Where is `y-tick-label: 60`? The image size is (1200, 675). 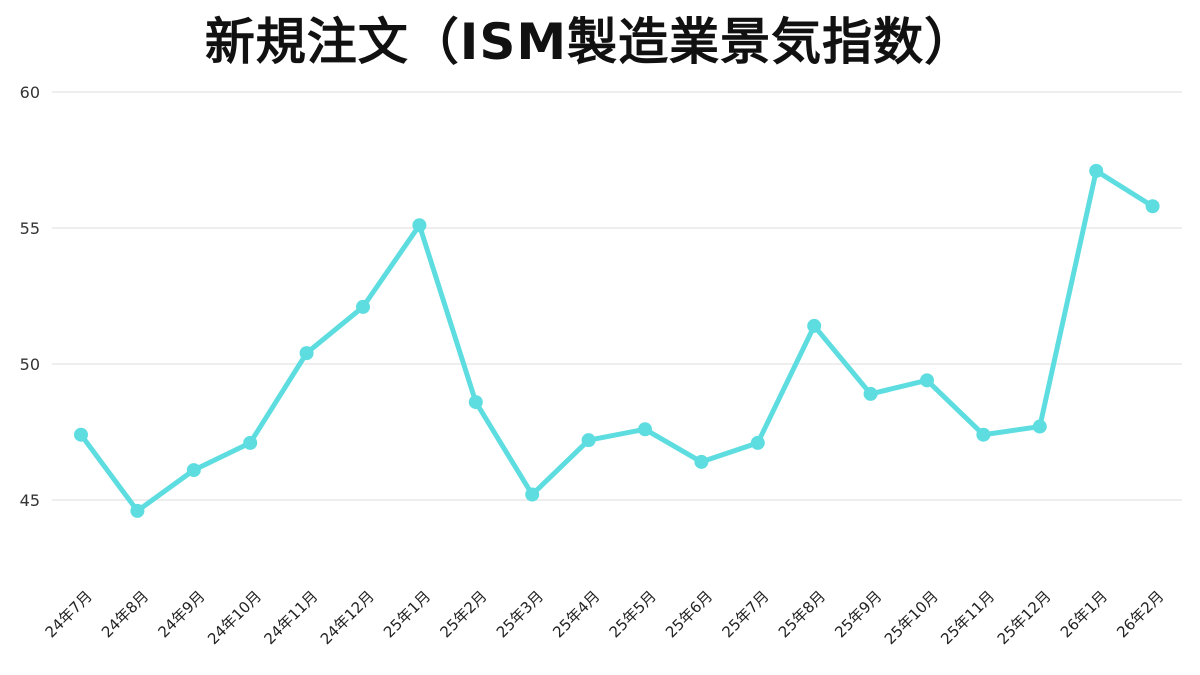
y-tick-label: 60 is located at coordinates (30, 92).